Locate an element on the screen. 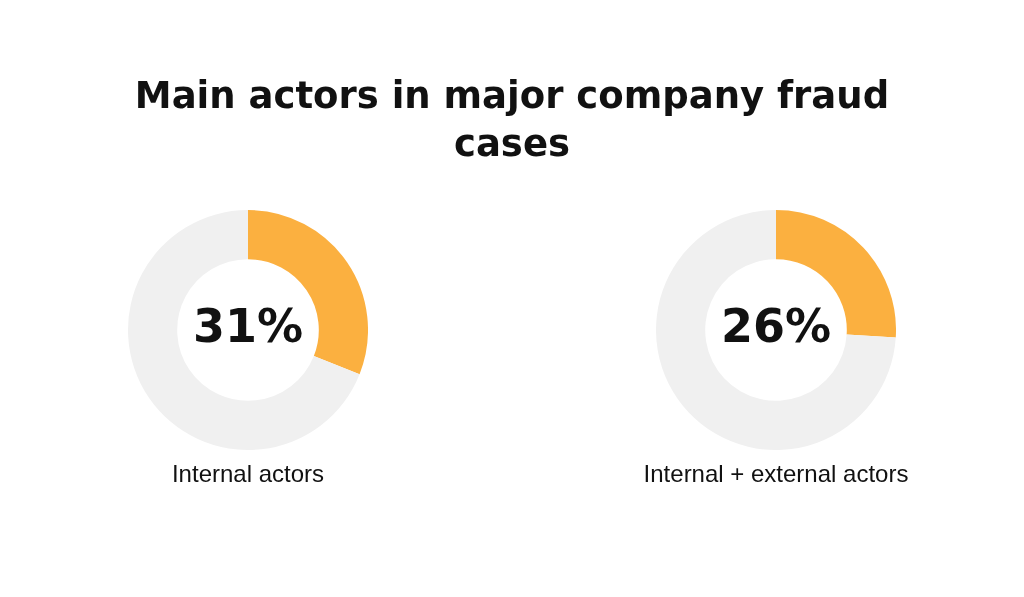 This screenshot has height=597, width=1024. data-label: 31% is located at coordinates (248, 325).